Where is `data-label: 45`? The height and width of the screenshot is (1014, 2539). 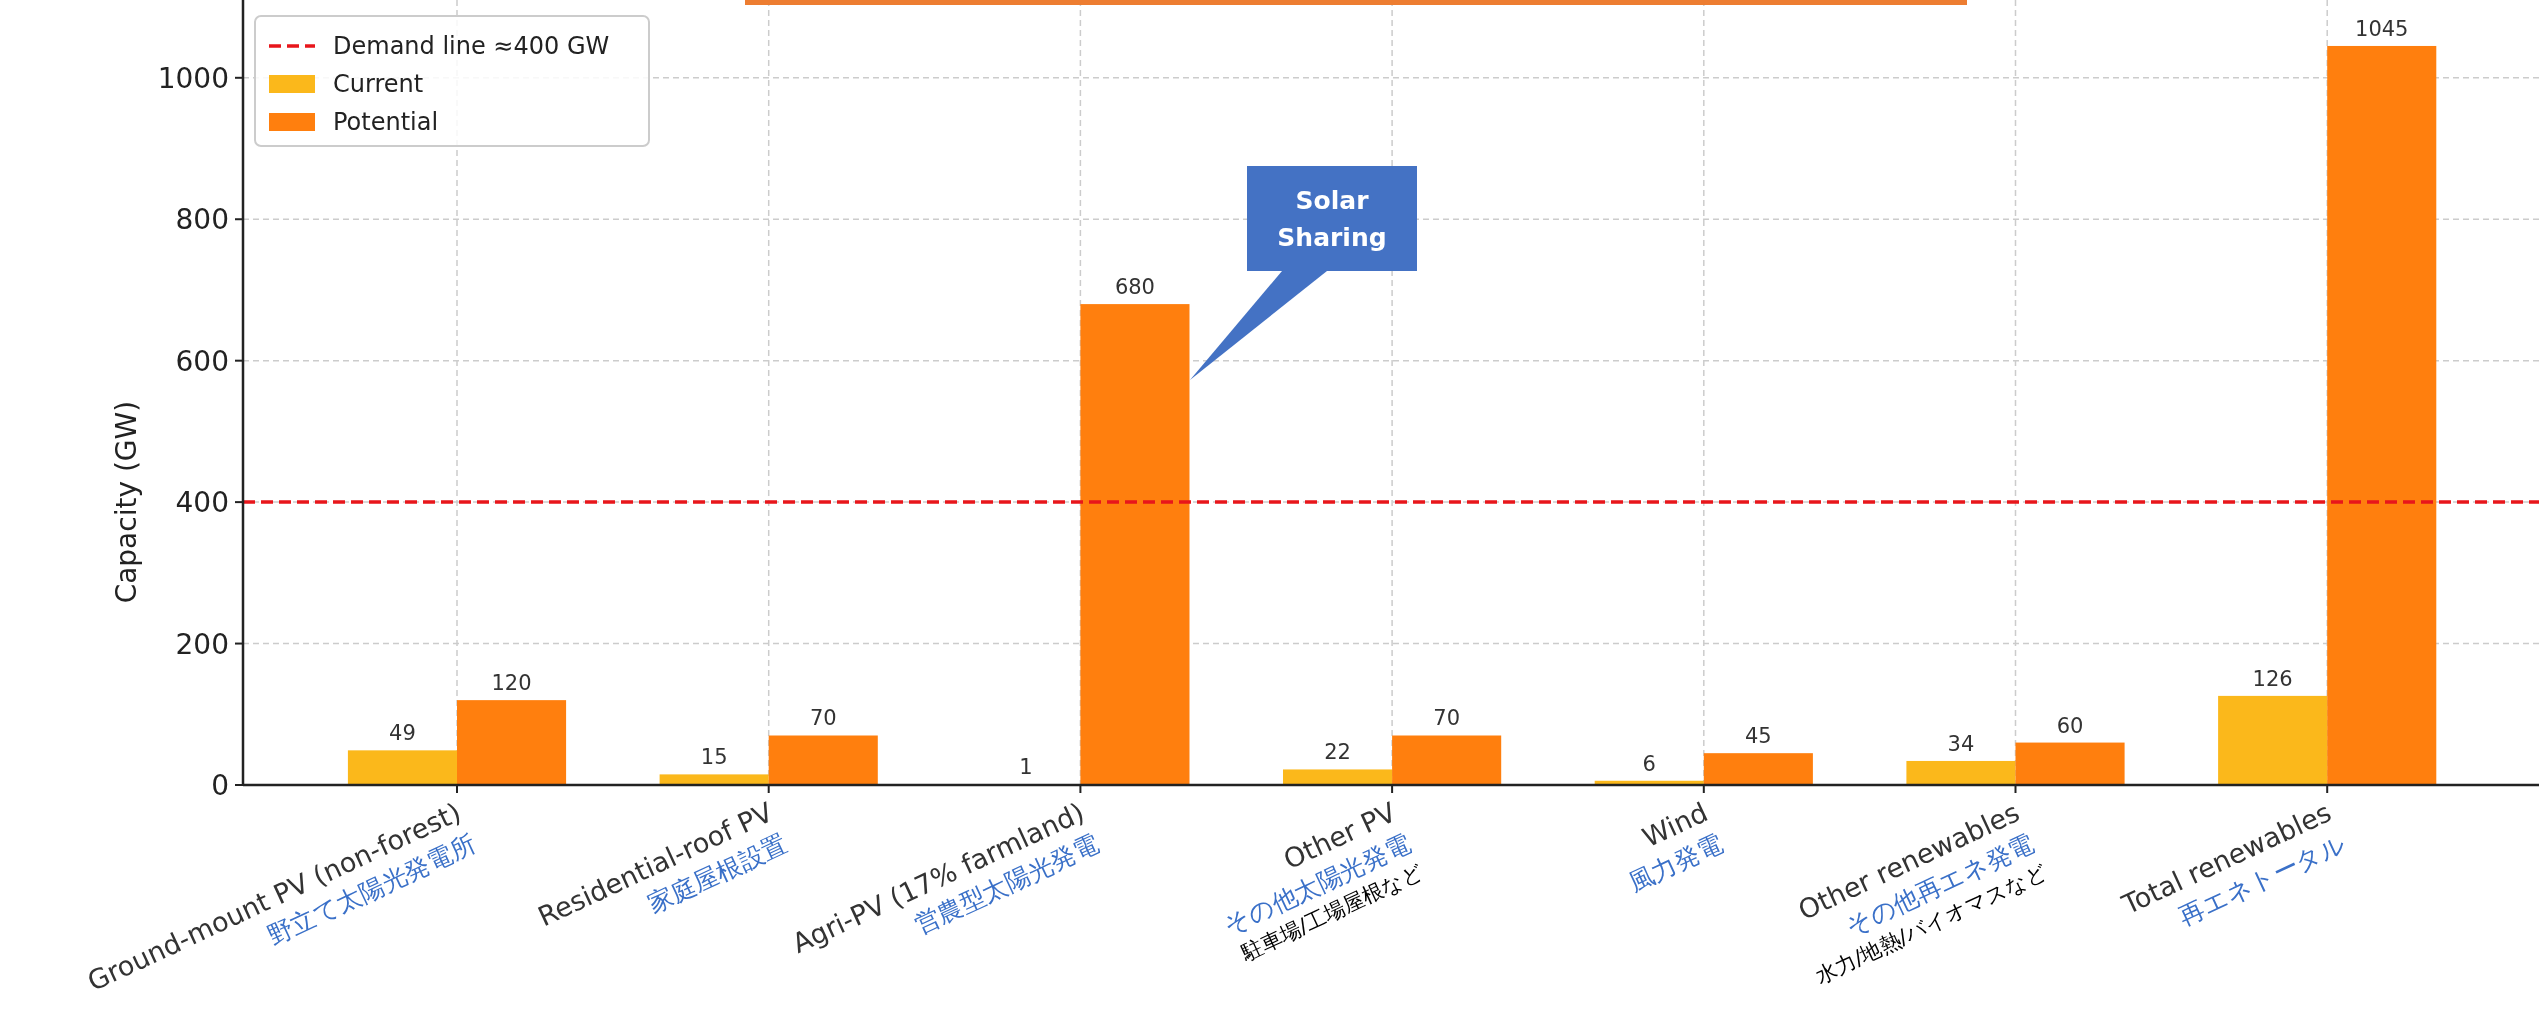 data-label: 45 is located at coordinates (1758, 736).